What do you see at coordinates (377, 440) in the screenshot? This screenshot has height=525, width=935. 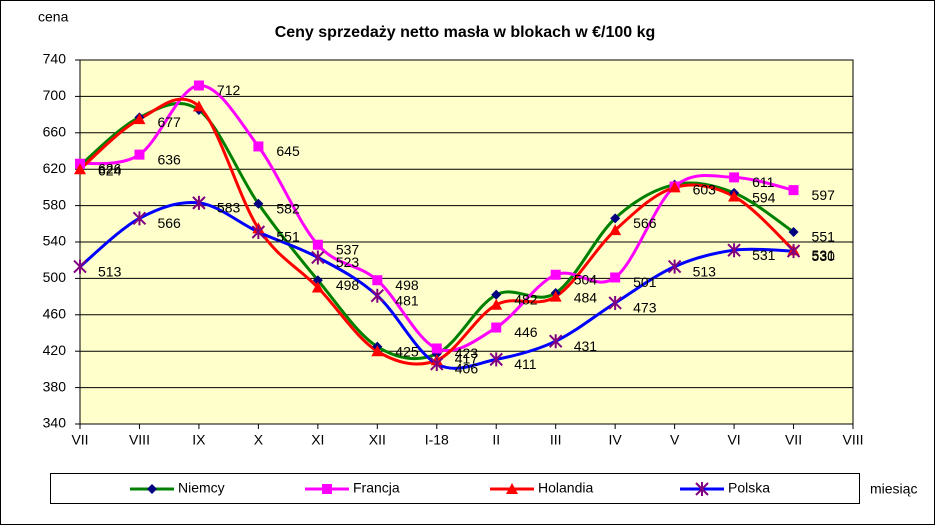 I see `x-tick-label: XII` at bounding box center [377, 440].